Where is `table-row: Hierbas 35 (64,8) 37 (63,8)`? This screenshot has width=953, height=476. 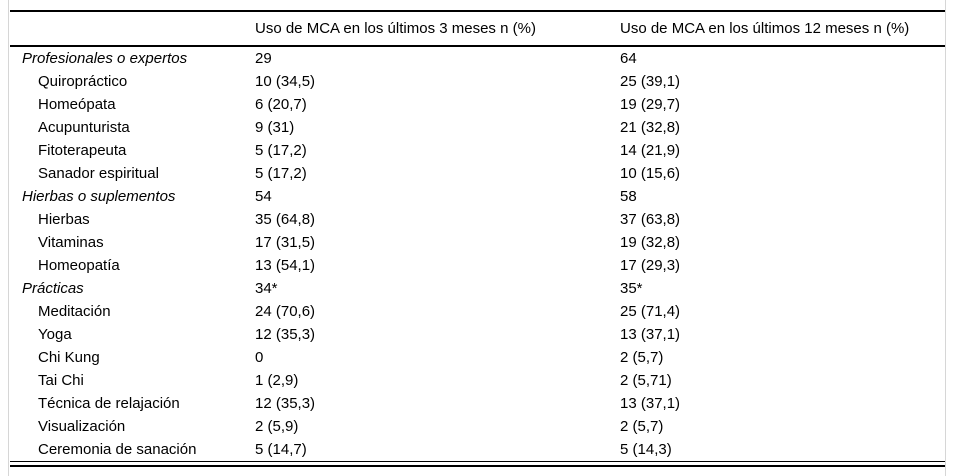
table-row: Hierbas 35 (64,8) 37 (63,8) is located at coordinates (477, 219).